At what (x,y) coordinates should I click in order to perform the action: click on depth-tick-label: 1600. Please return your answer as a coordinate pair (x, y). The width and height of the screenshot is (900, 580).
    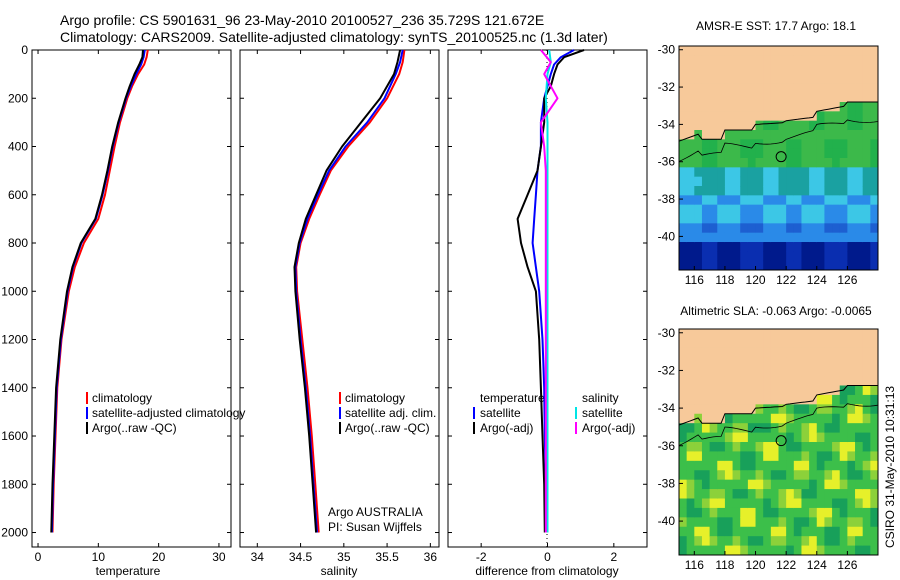
    Looking at the image, I should click on (14, 436).